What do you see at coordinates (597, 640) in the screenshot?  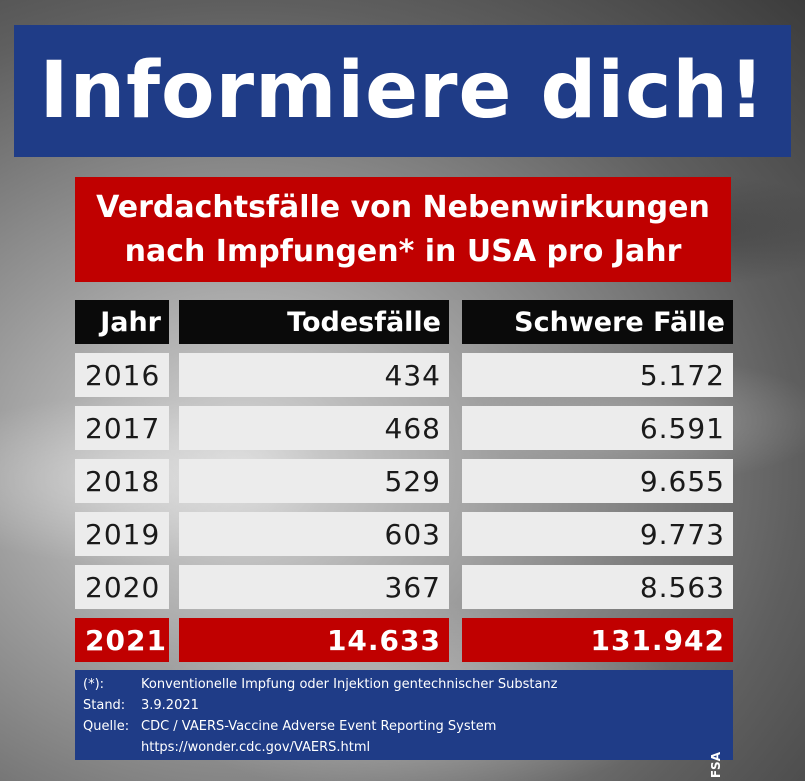 I see `severe-cell: 131.942` at bounding box center [597, 640].